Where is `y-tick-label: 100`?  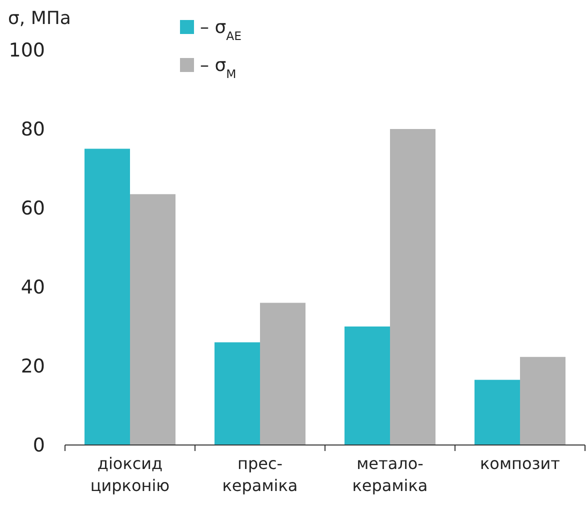 y-tick-label: 100 is located at coordinates (26, 51).